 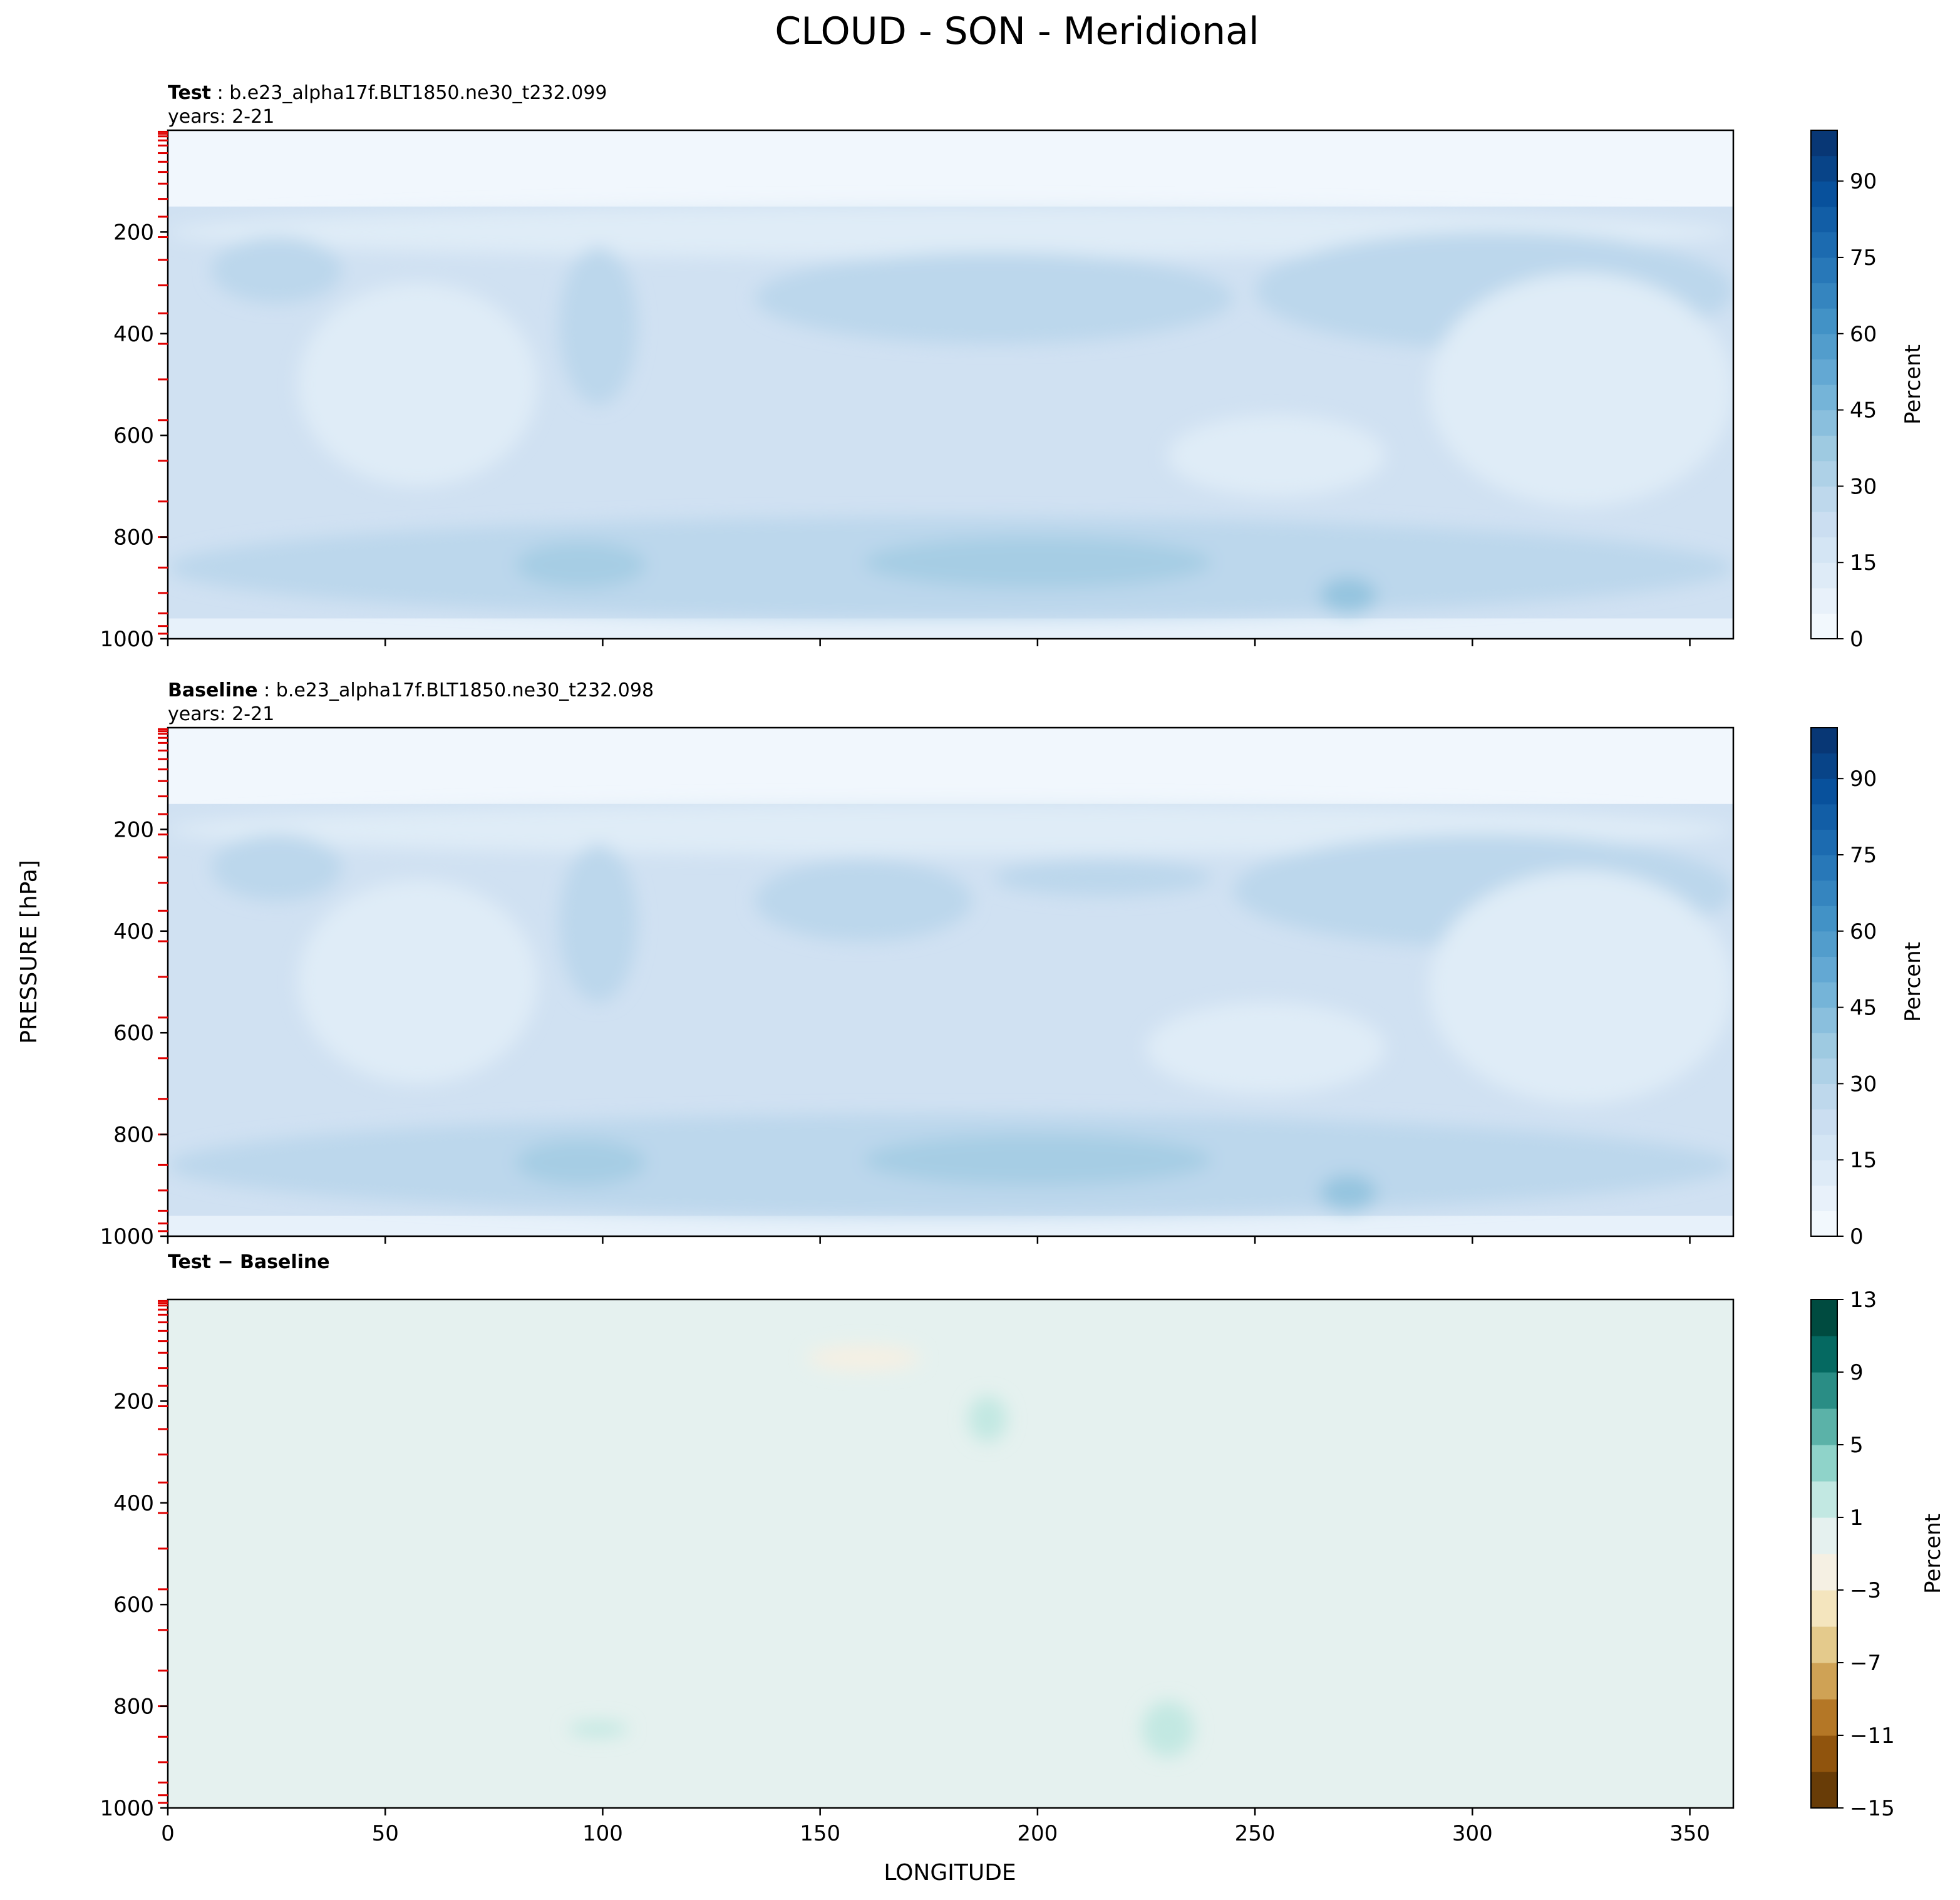 What do you see at coordinates (1863, 779) in the screenshot?
I see `colorbar-tick-label: 90` at bounding box center [1863, 779].